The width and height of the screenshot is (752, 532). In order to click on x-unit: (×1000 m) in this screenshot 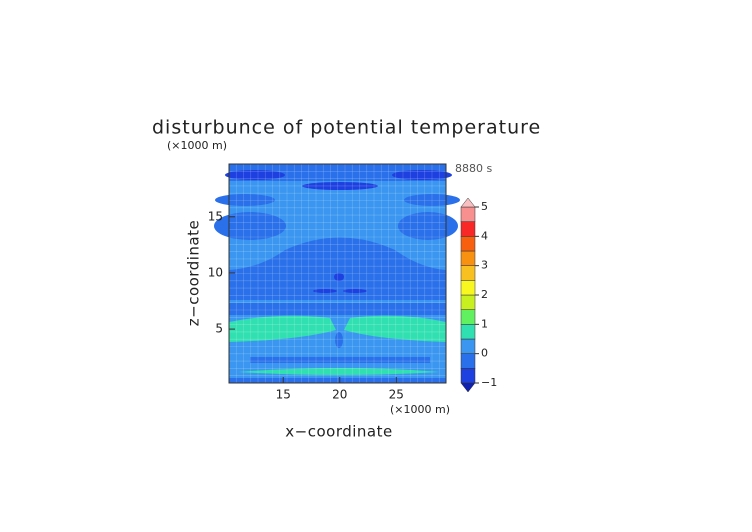, I will do `click(420, 409)`.